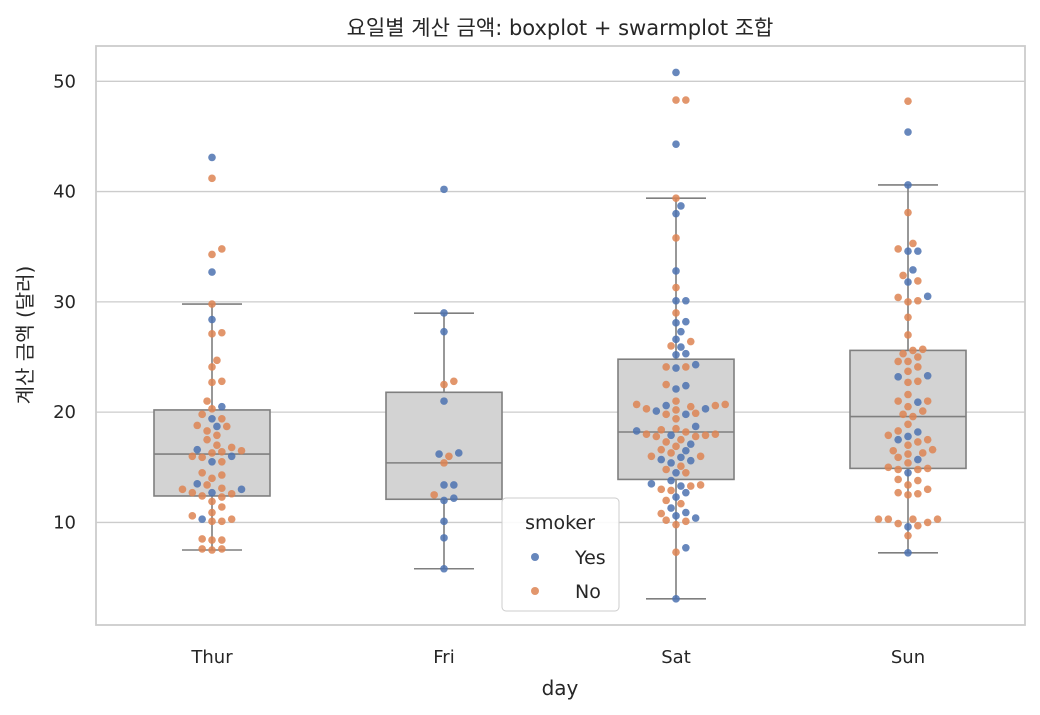  I want to click on legend-marker-no, so click(535, 591).